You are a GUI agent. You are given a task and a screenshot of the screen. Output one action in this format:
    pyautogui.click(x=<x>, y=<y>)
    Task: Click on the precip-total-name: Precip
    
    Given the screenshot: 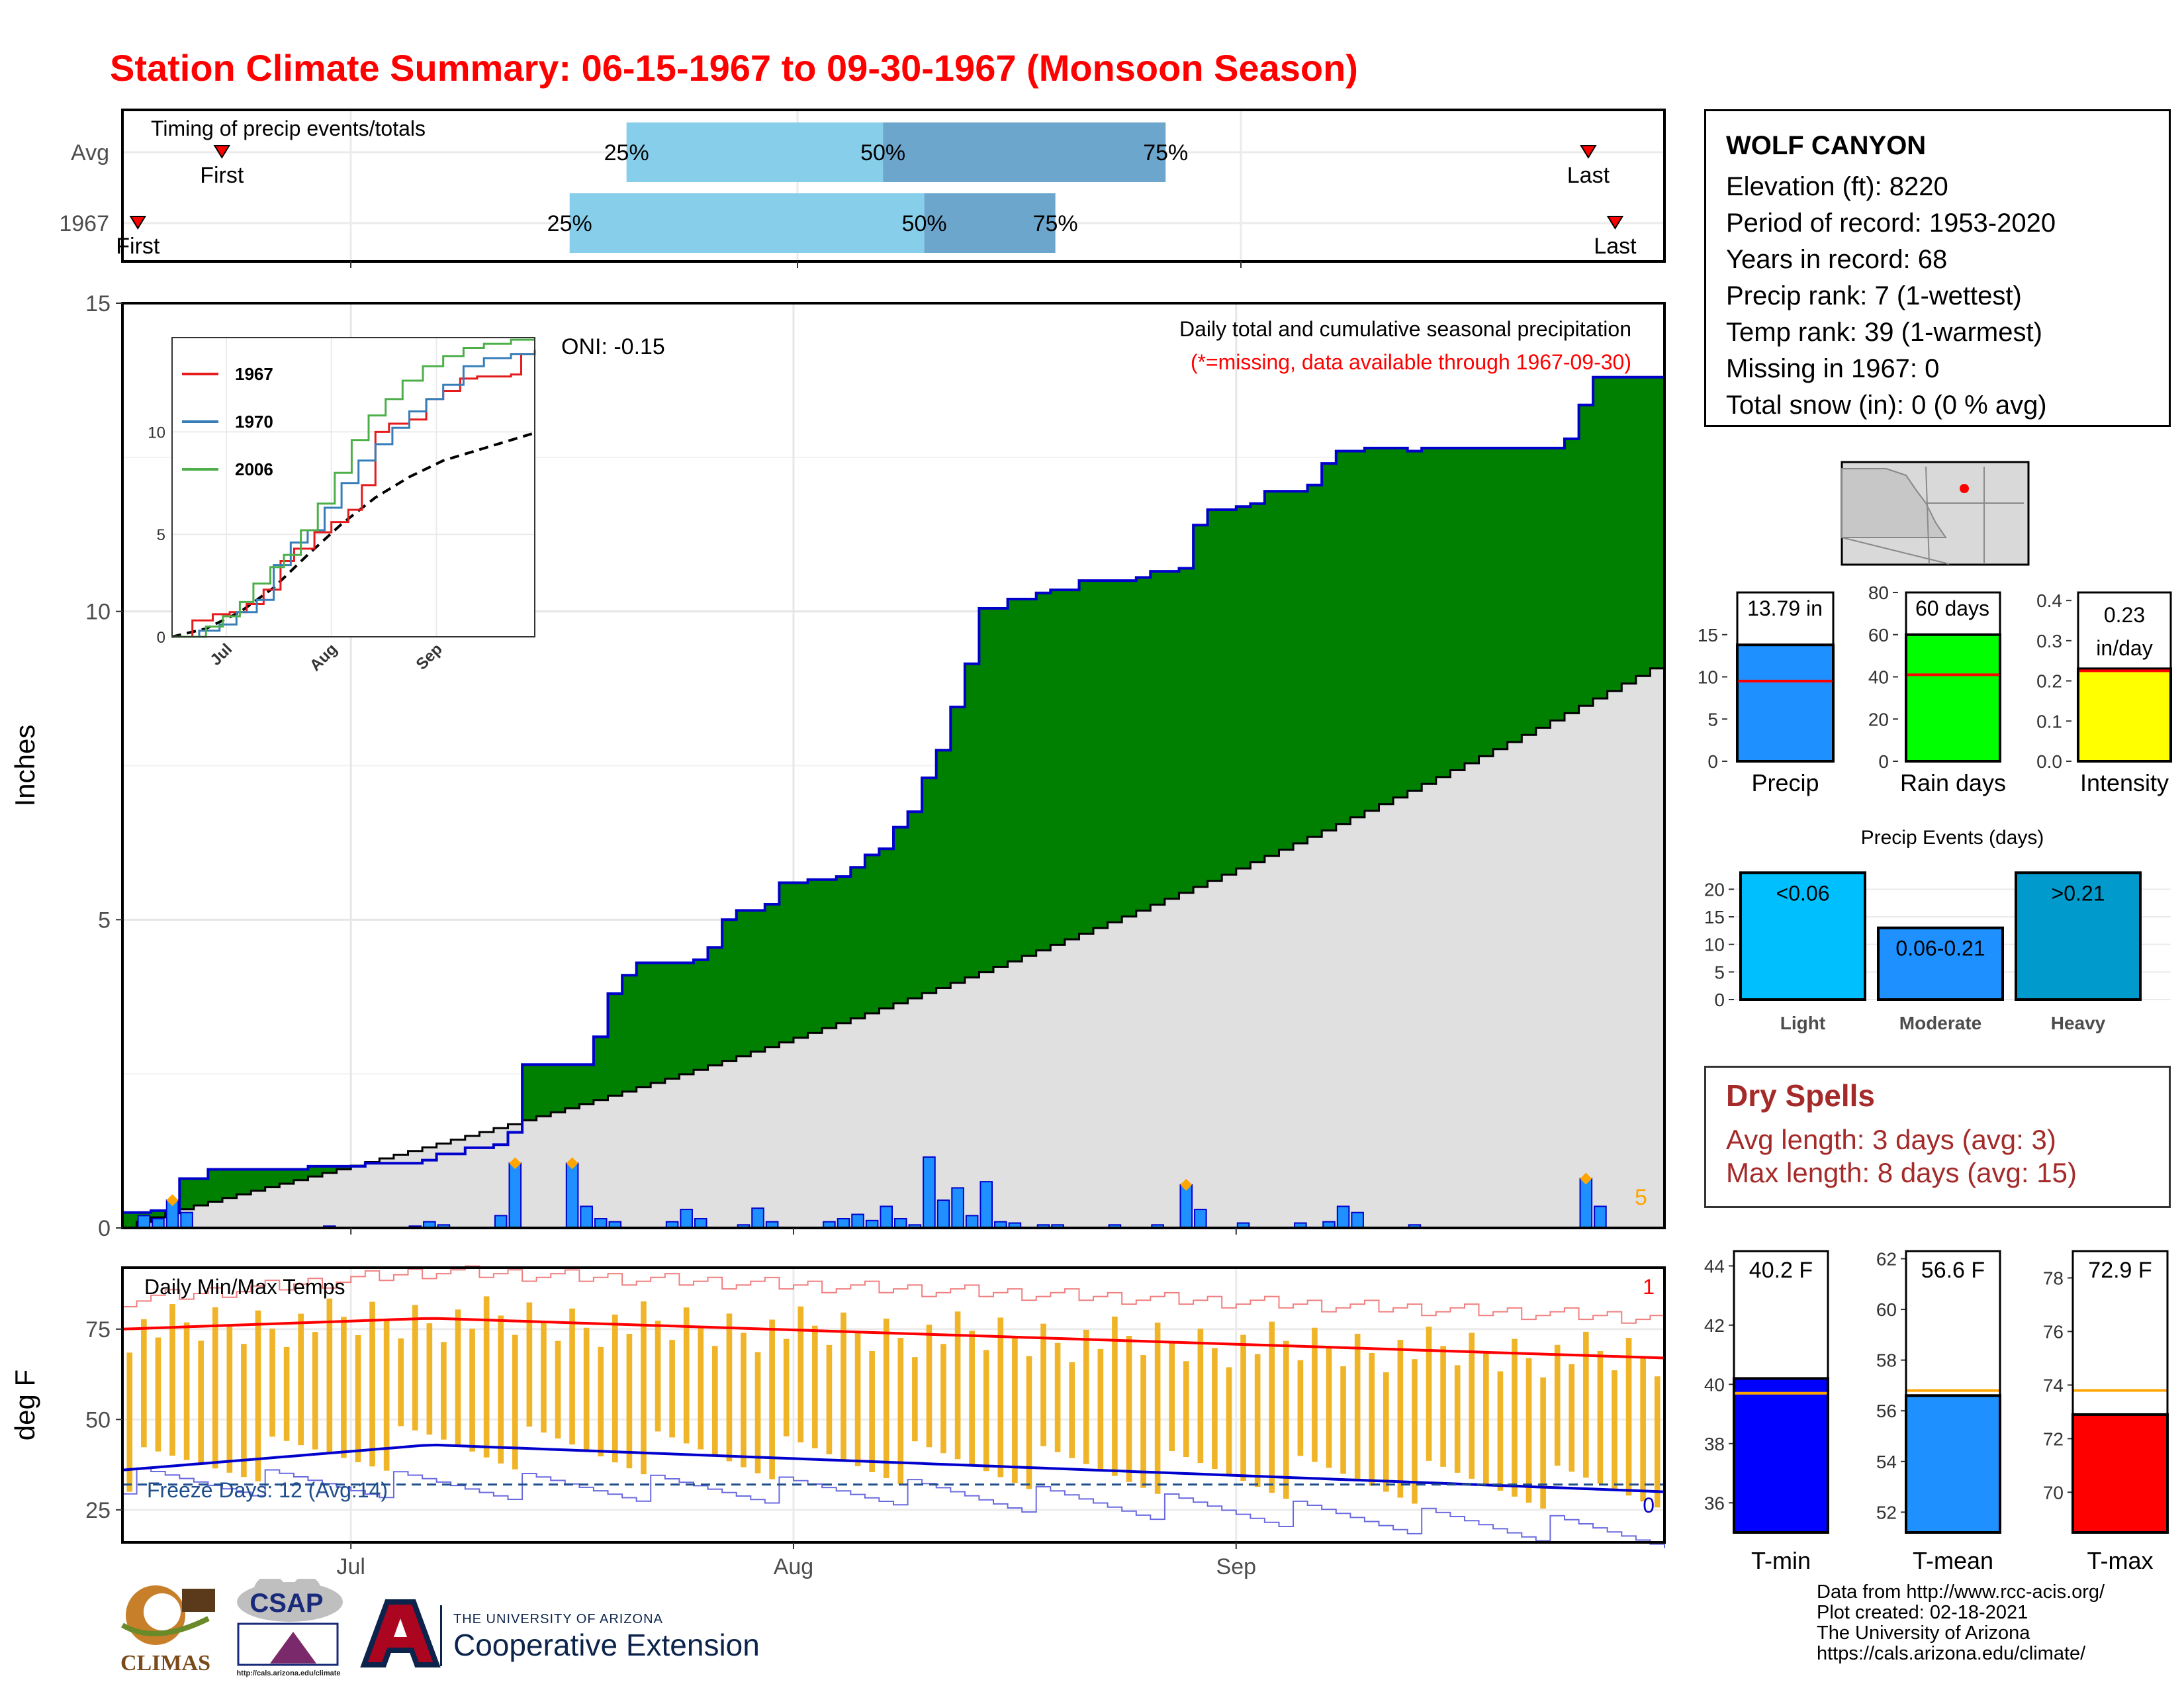 What is the action you would take?
    pyautogui.click(x=1785, y=782)
    